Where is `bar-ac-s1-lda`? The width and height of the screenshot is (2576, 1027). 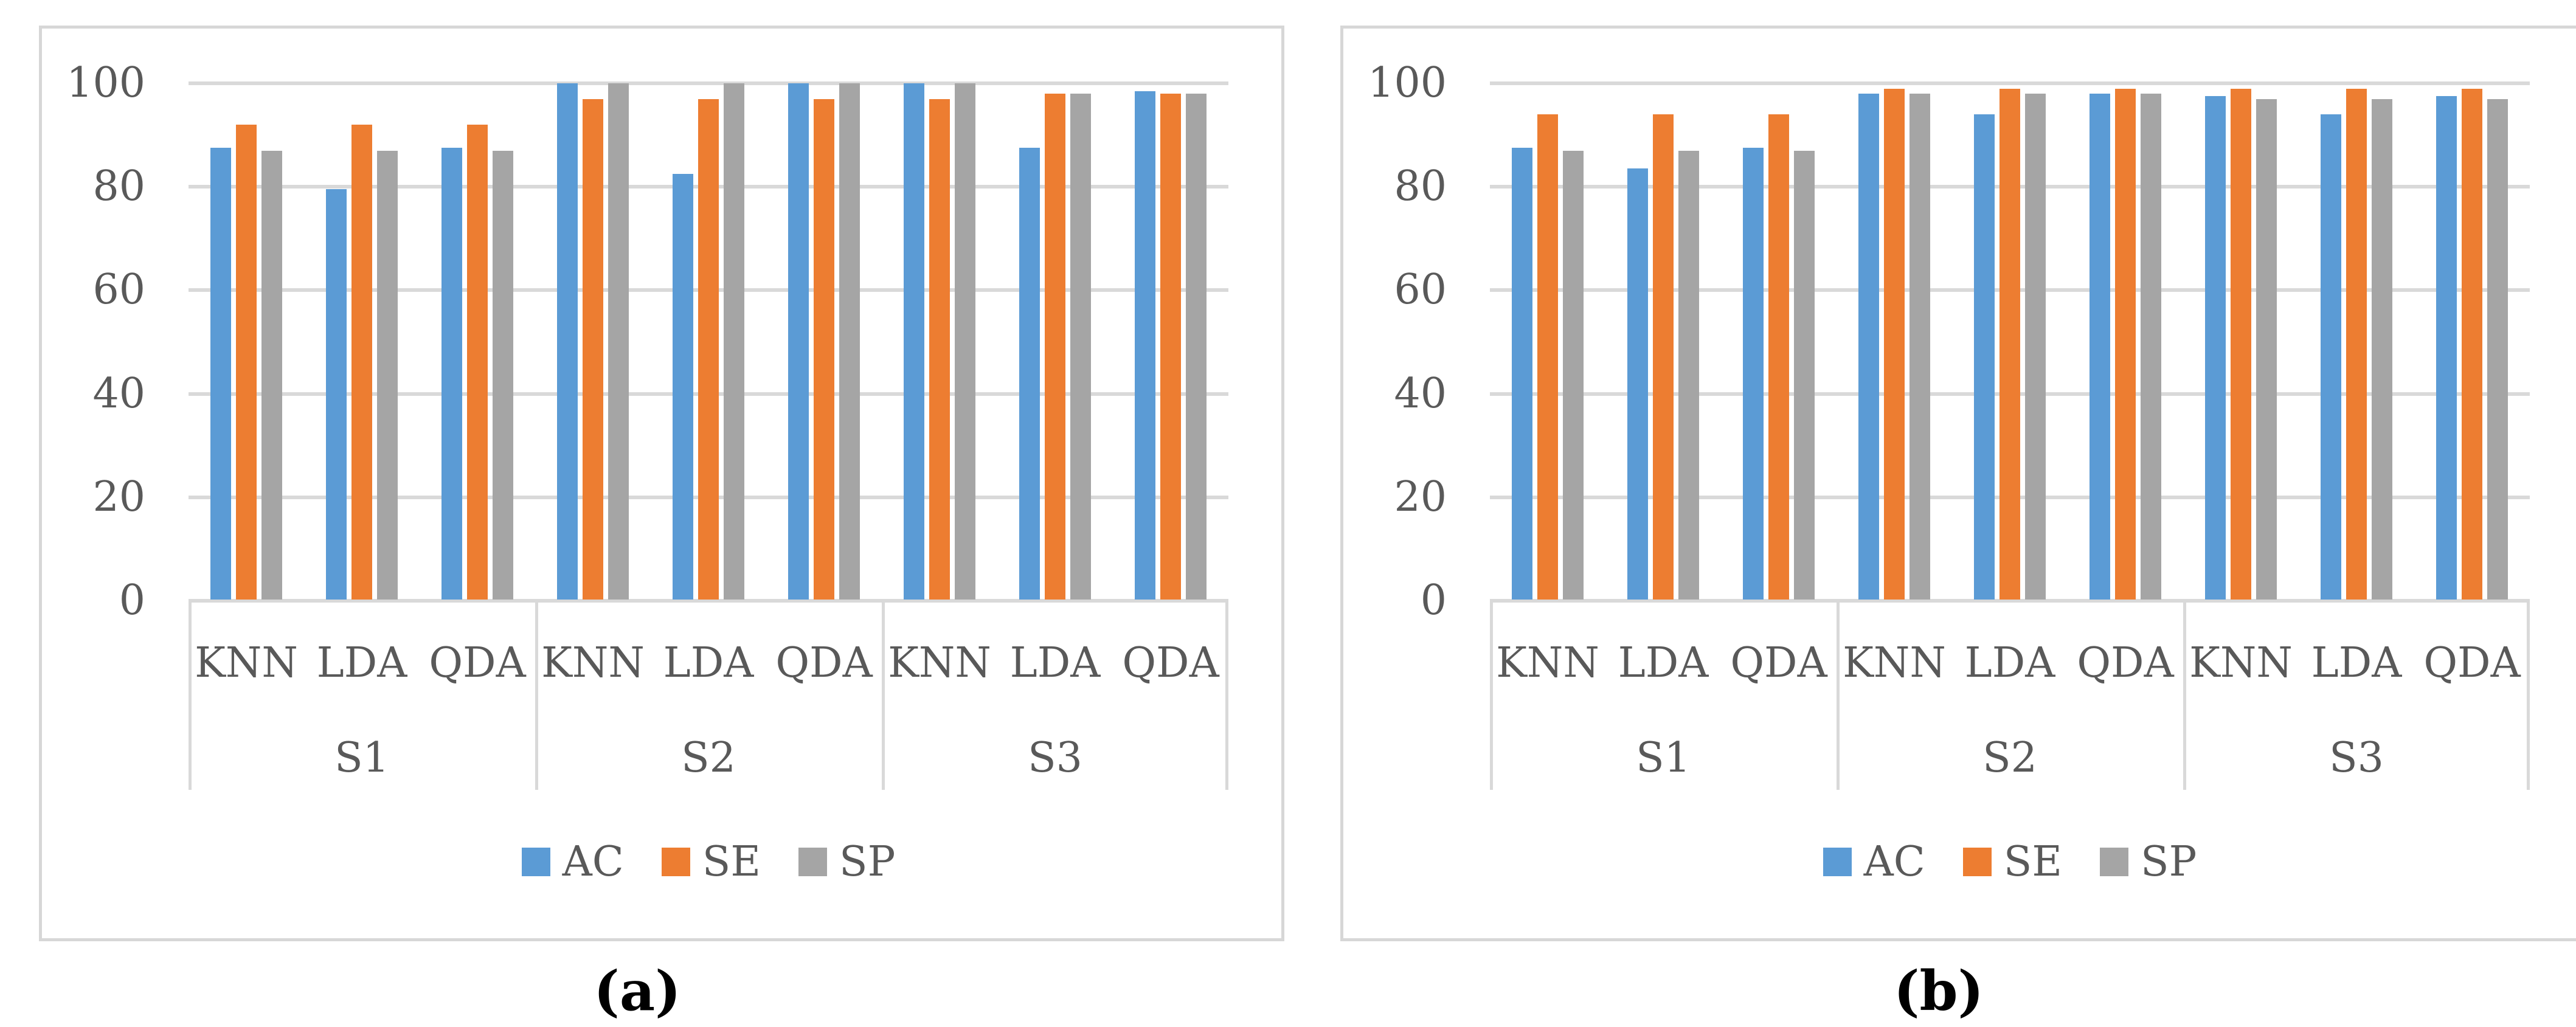
bar-ac-s1-lda is located at coordinates (336, 394).